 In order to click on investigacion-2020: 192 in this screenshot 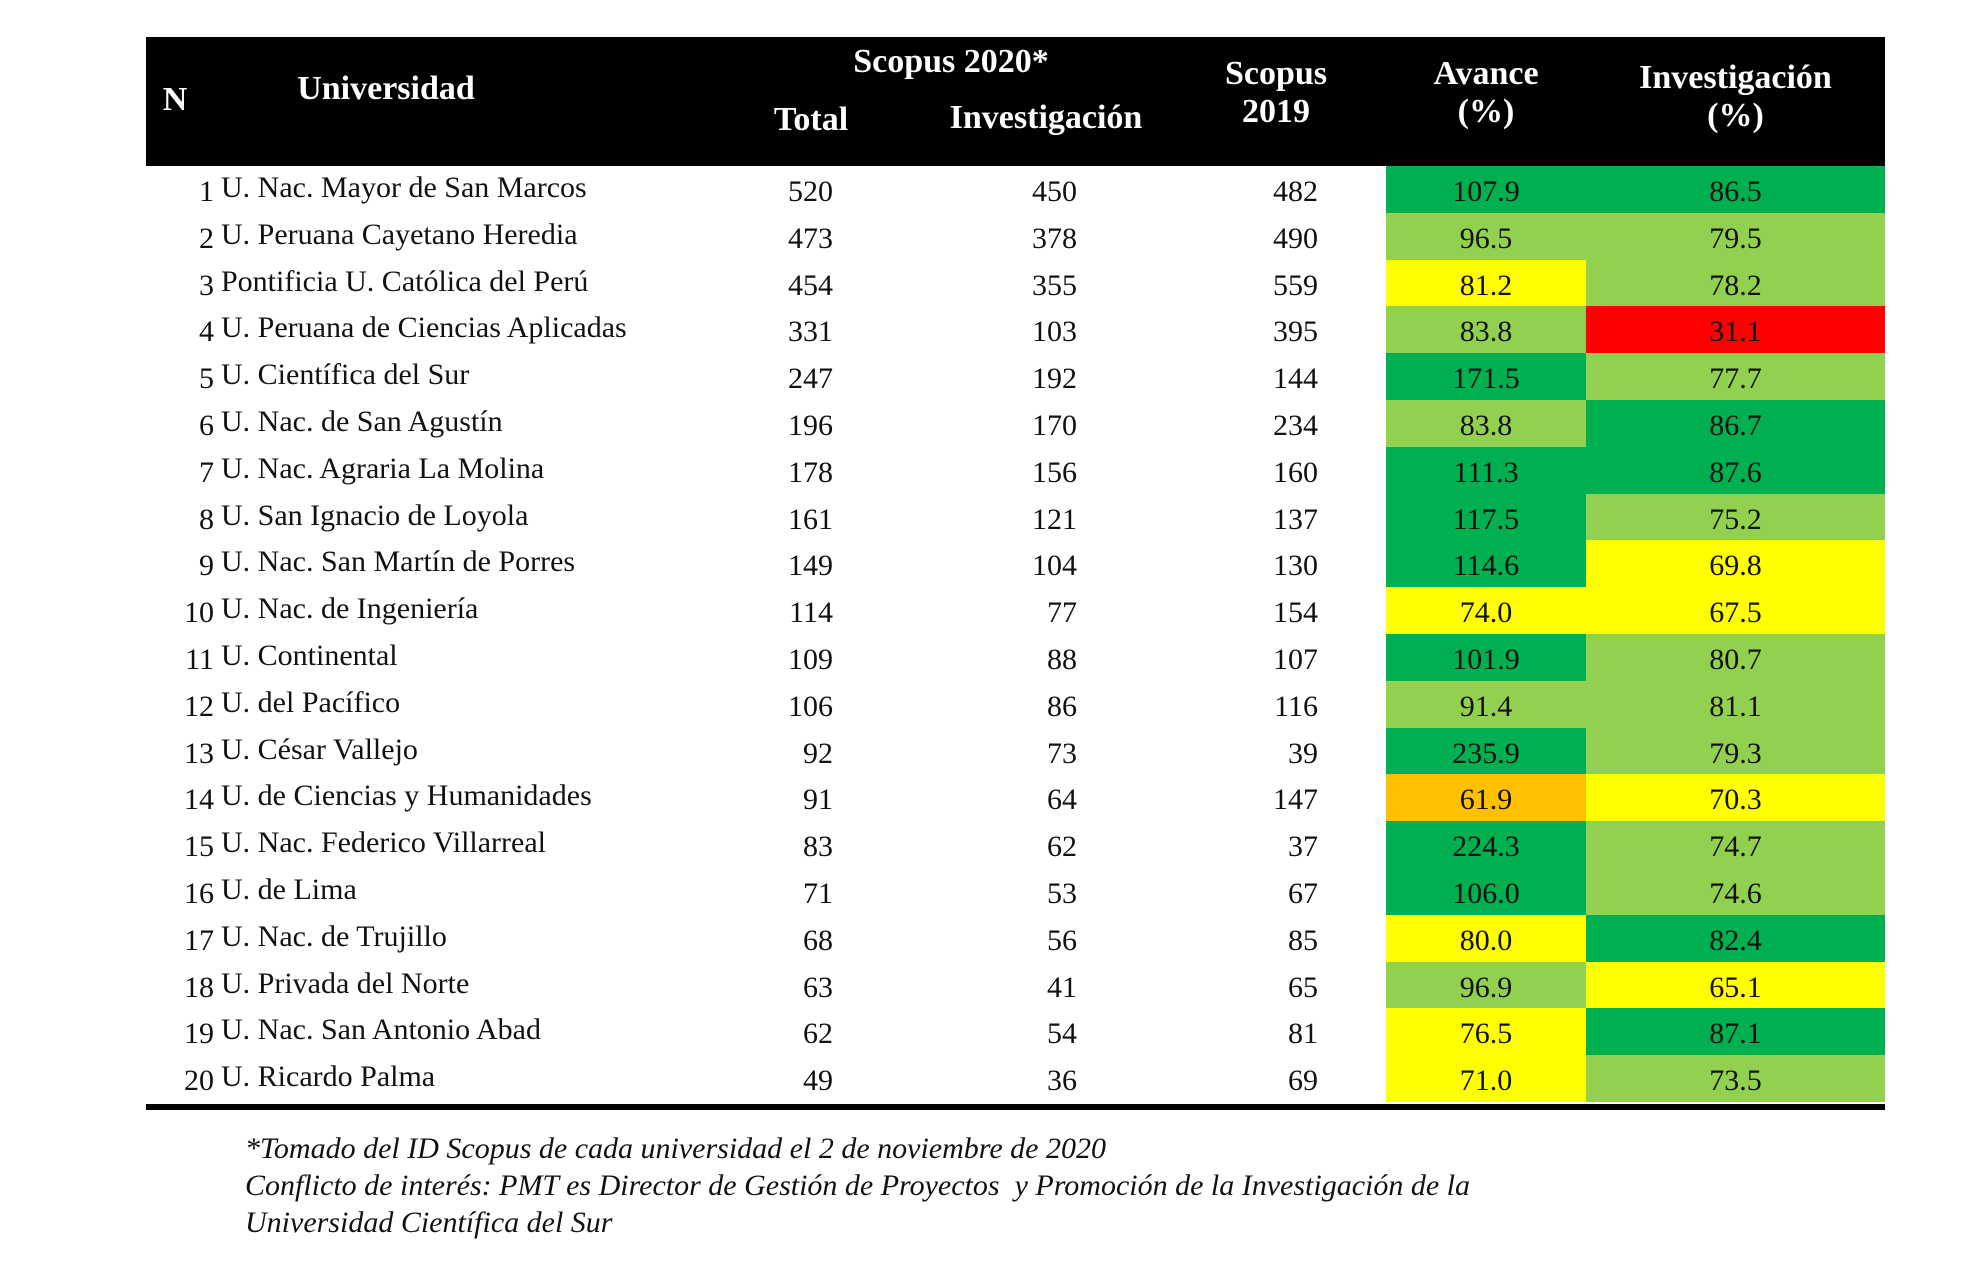, I will do `click(1054, 379)`.